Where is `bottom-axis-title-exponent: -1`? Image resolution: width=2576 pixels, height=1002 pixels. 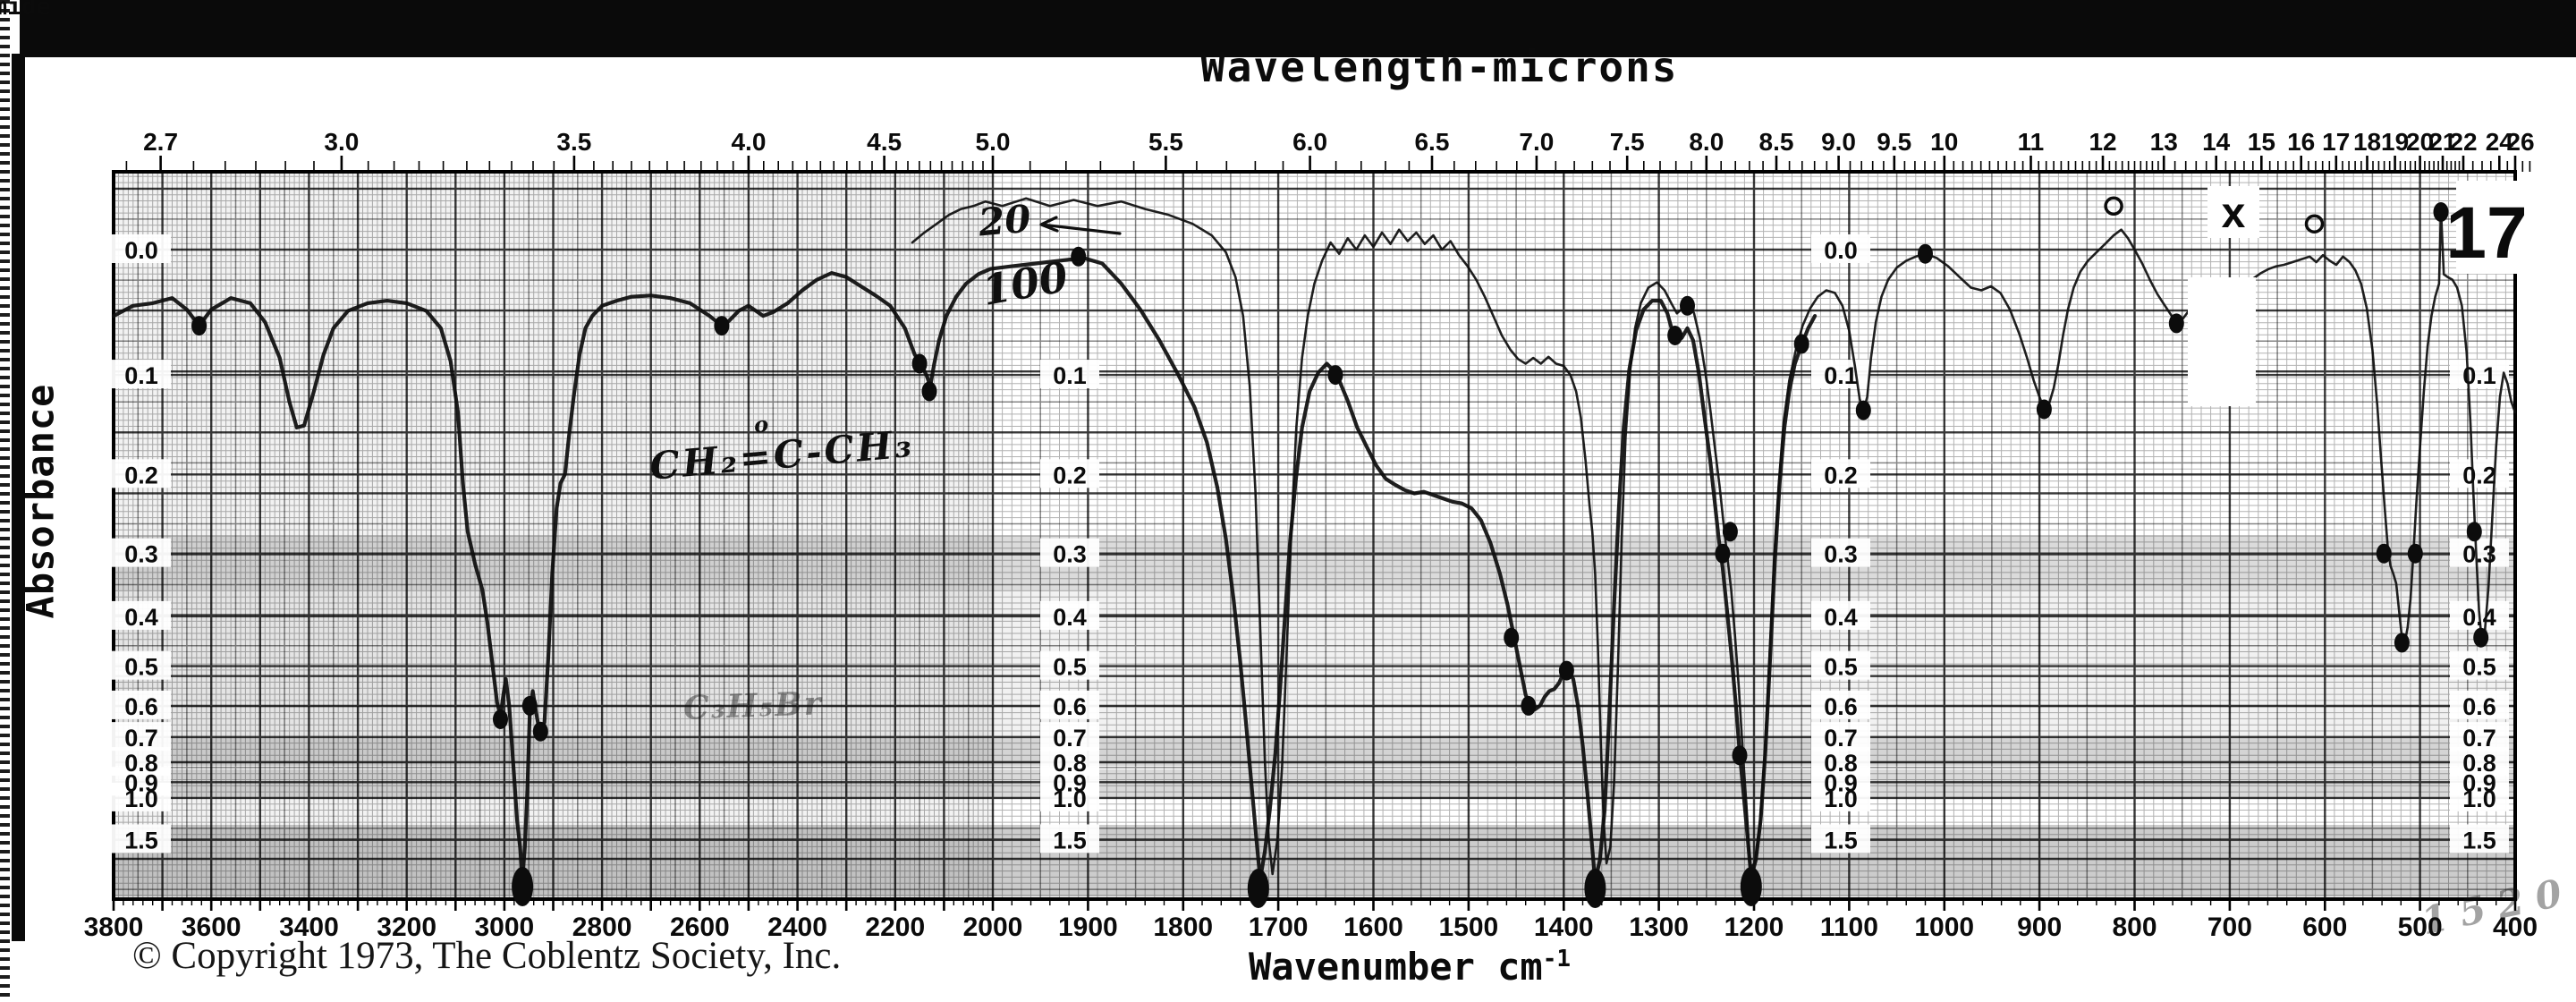 bottom-axis-title-exponent: -1 is located at coordinates (1557, 959).